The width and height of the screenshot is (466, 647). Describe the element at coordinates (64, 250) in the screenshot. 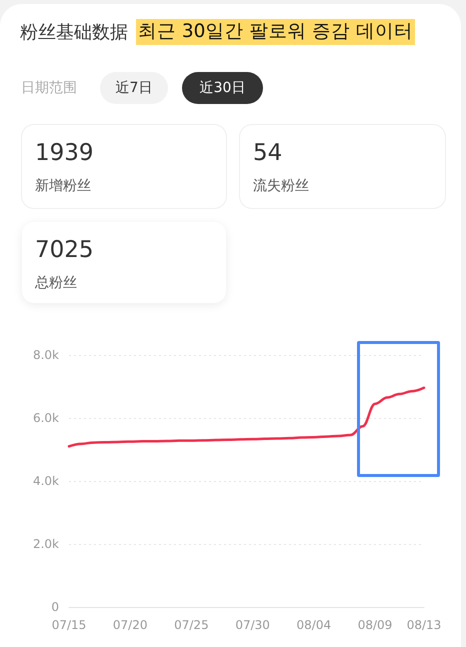

I see `text: 7025` at that location.